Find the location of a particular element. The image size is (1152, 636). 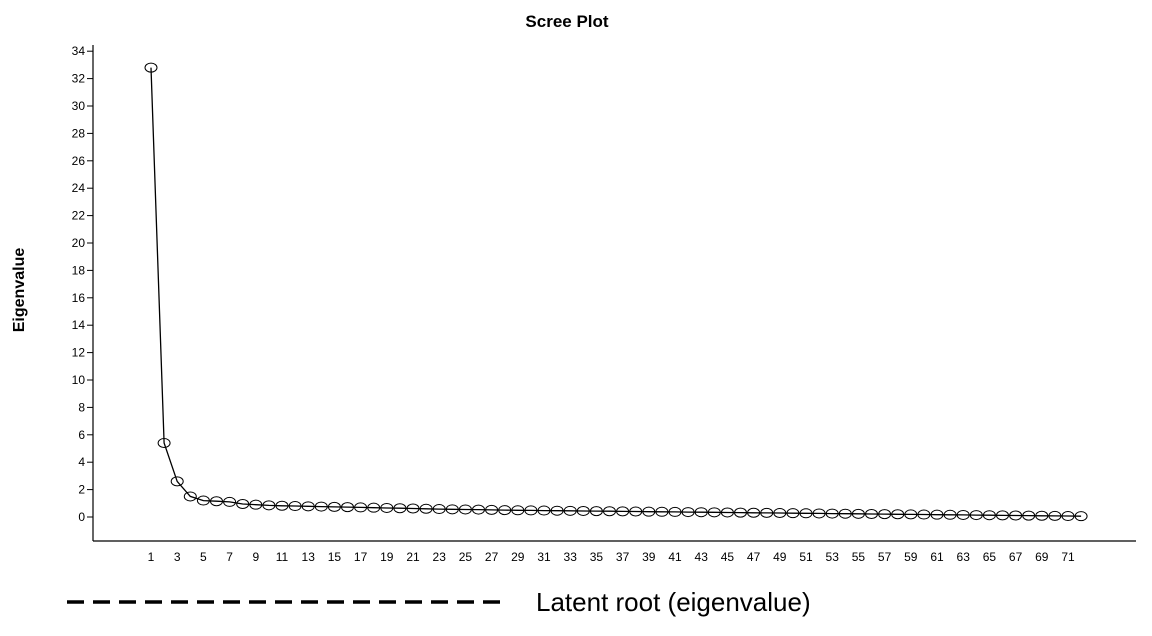

x-tick-label: 27 is located at coordinates (492, 557).